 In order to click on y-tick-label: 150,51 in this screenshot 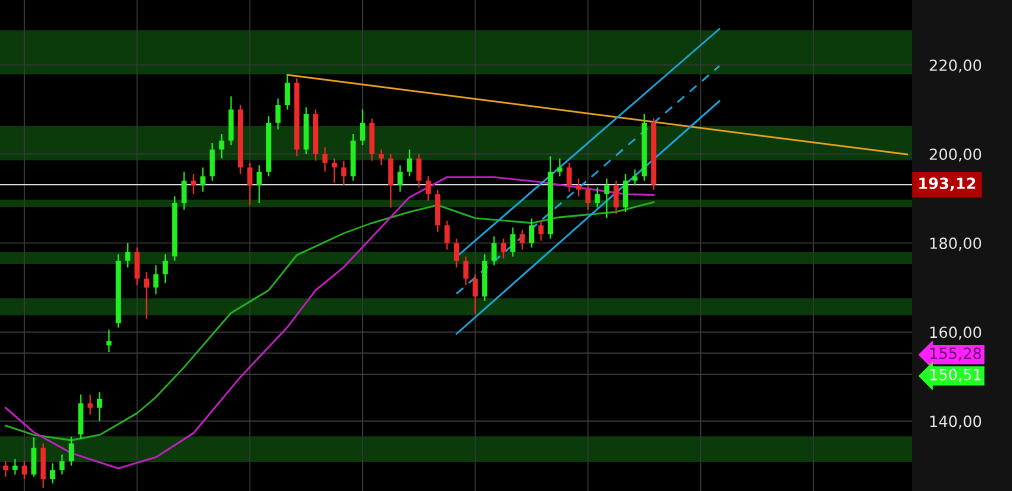, I will do `click(955, 375)`.